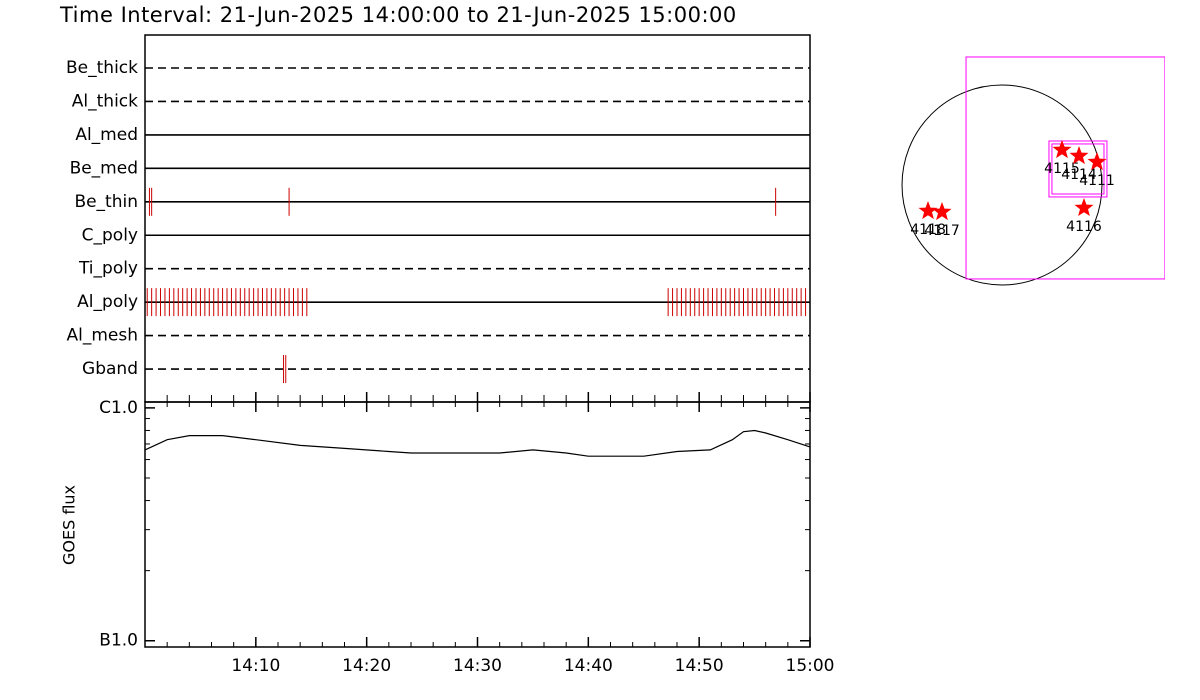 The height and width of the screenshot is (700, 1200). What do you see at coordinates (102, 68) in the screenshot?
I see `row-label: Be_thick` at bounding box center [102, 68].